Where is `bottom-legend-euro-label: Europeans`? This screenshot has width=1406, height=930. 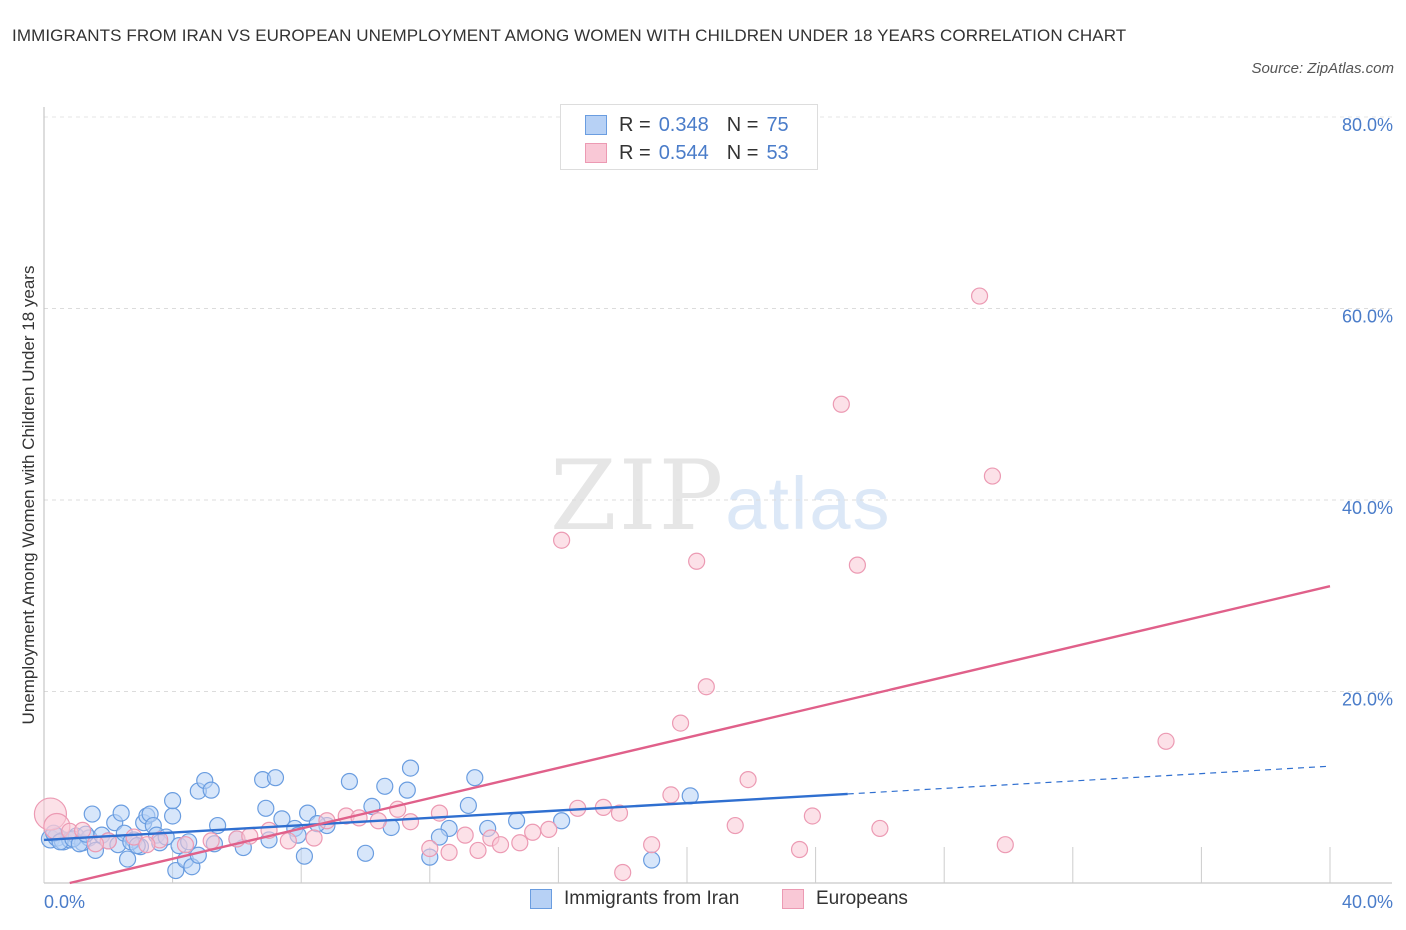
bottom-legend-euro-label: Europeans is located at coordinates (862, 898).